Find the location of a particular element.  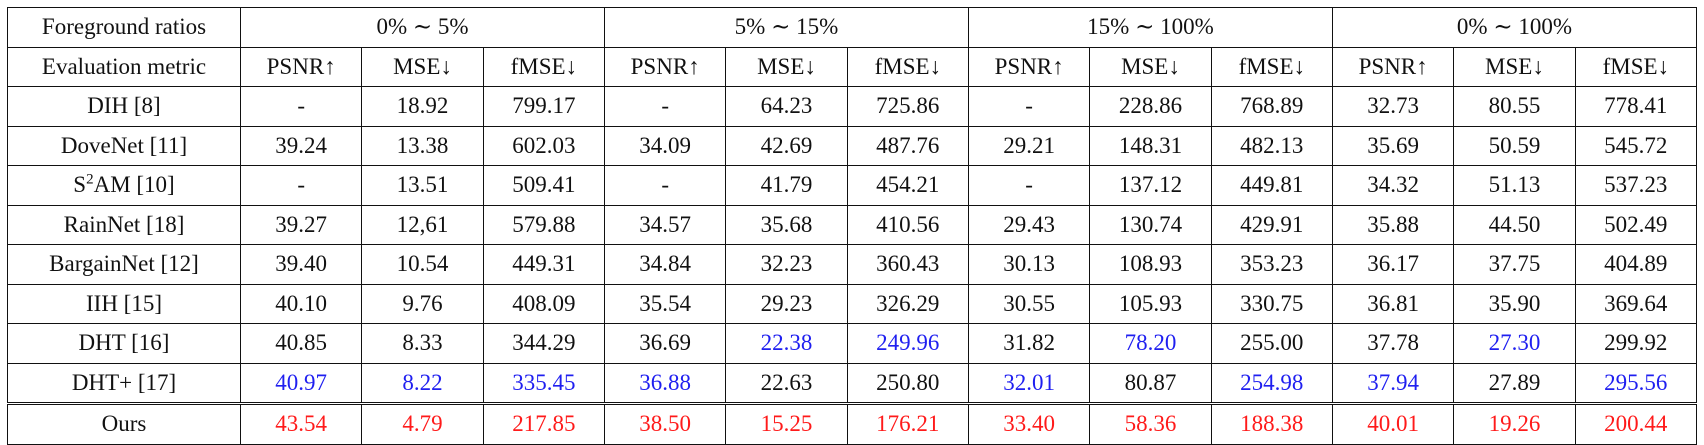

metric-value: 80.87 is located at coordinates (1150, 383).